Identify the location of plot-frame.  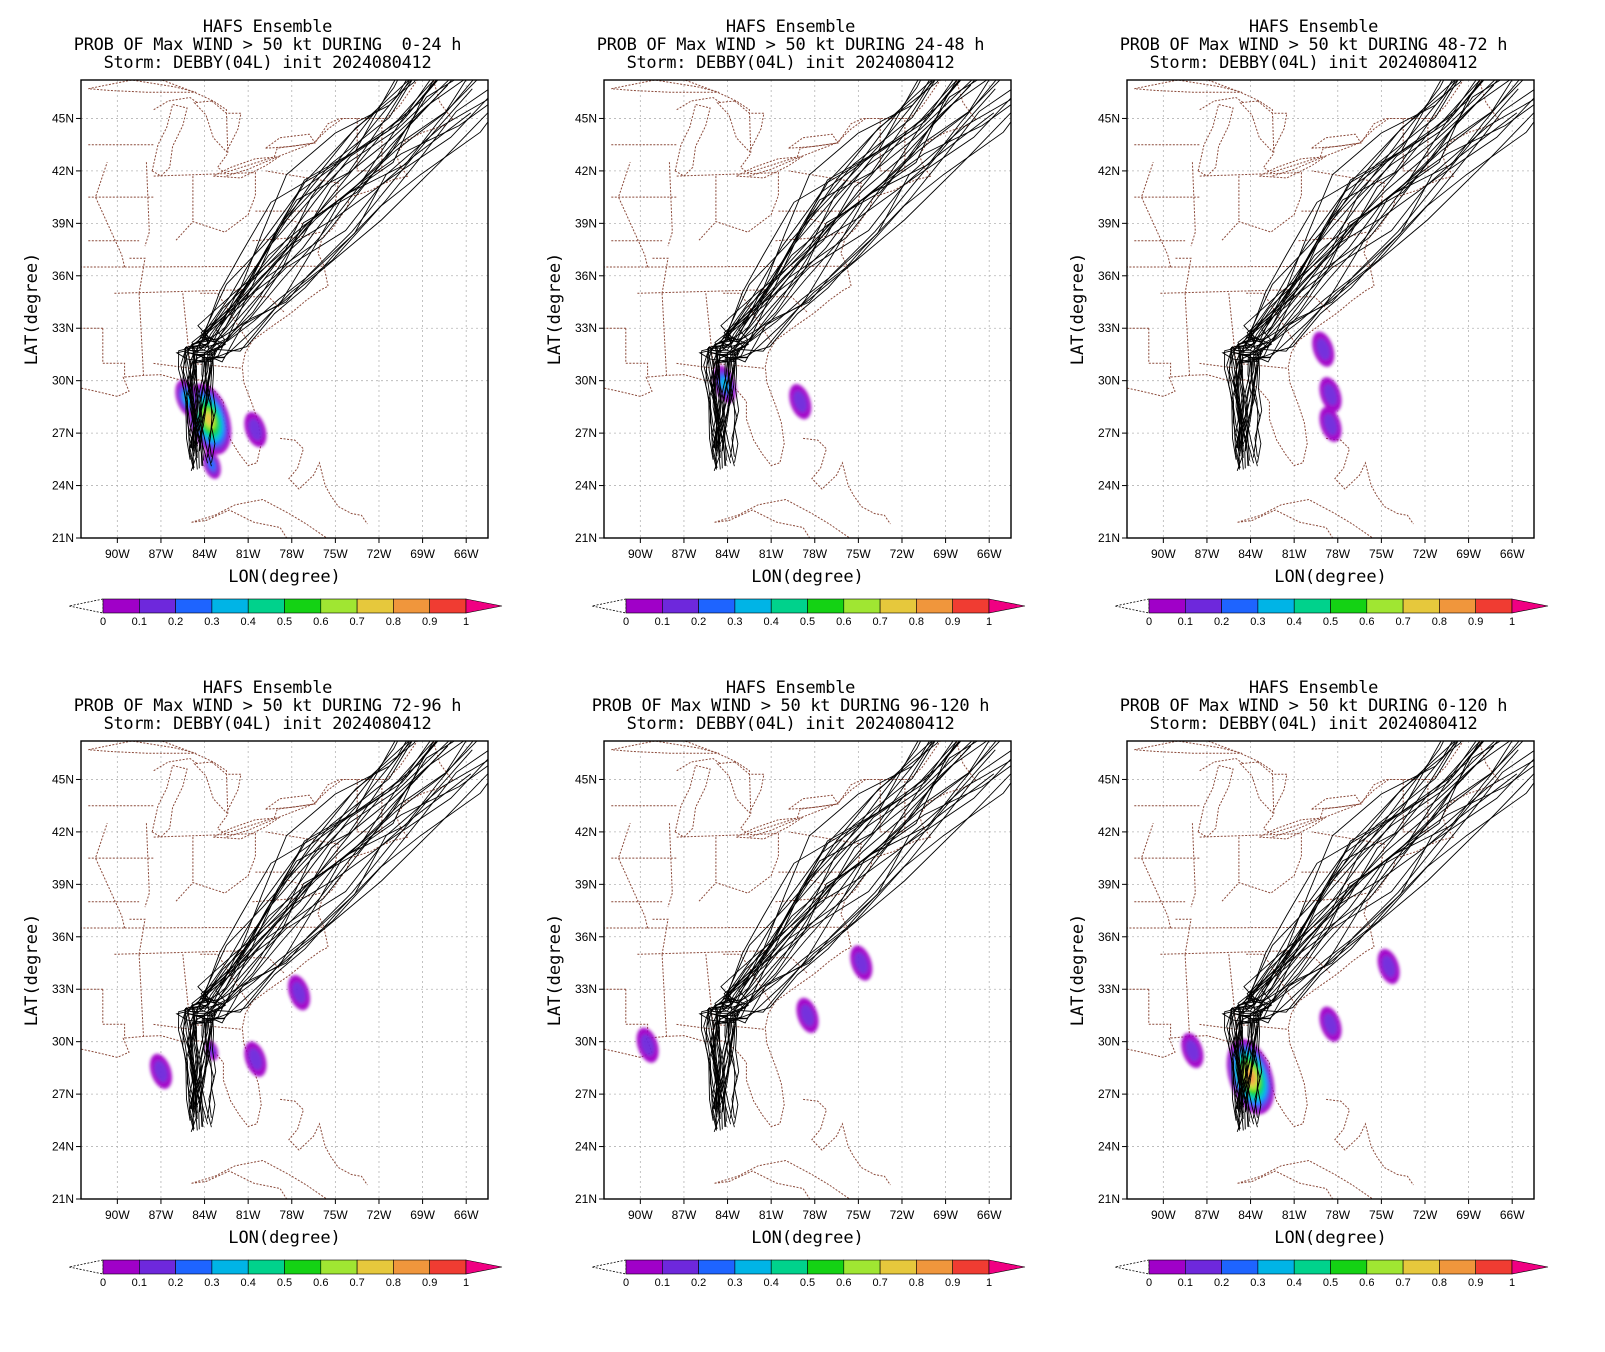
(1330, 309).